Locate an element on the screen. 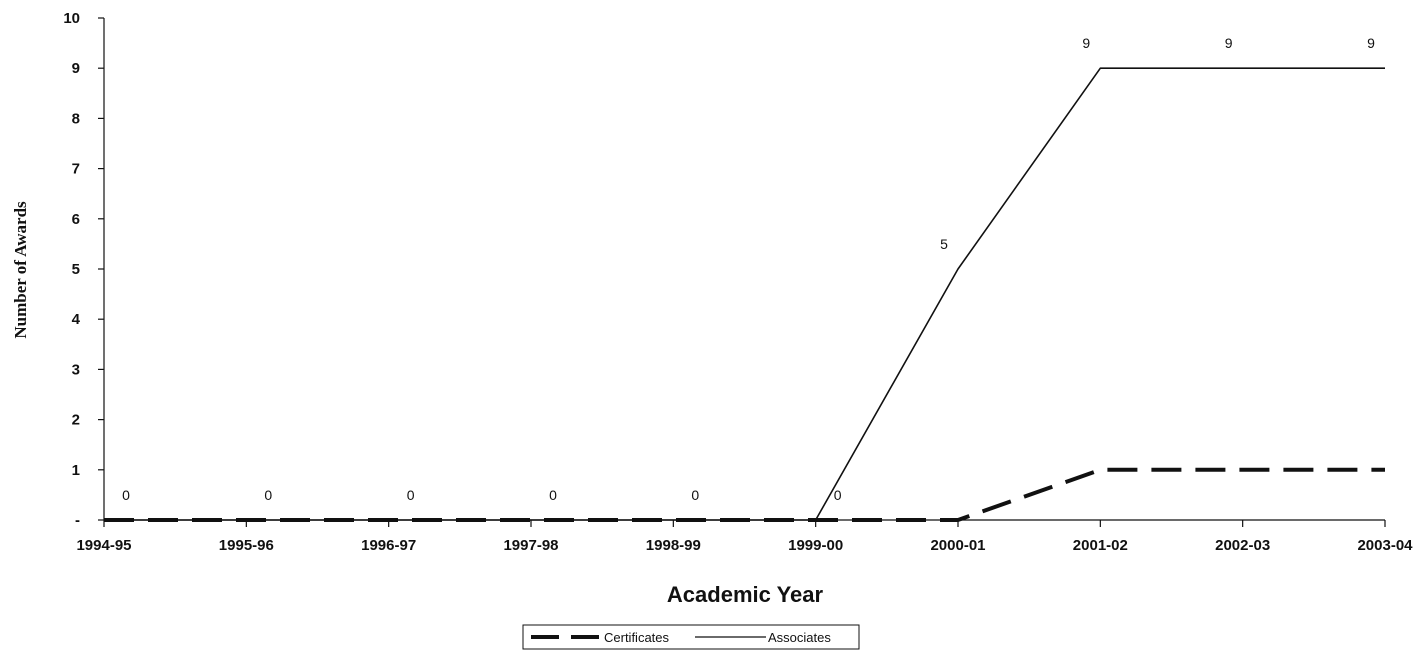  y-tick-label: 1 is located at coordinates (76, 470).